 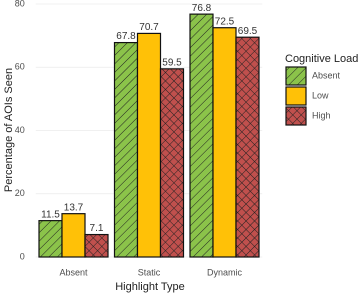 I want to click on x-tick-label: Dynamic, so click(x=225, y=272).